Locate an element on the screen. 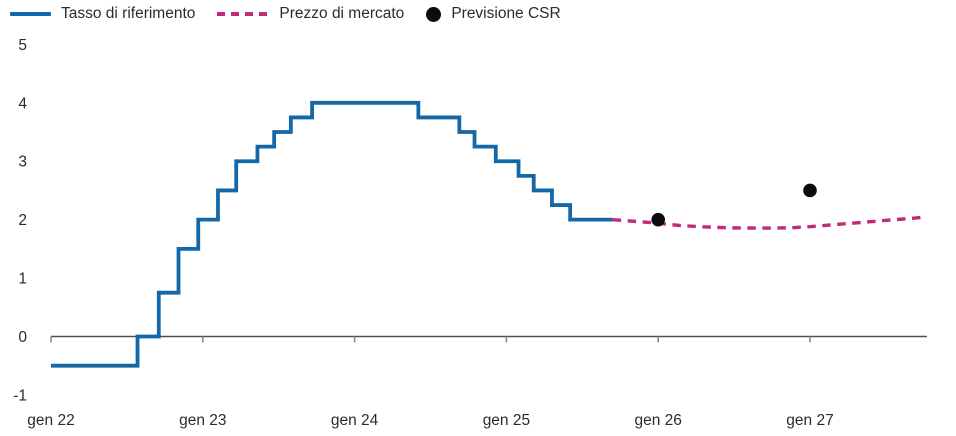 The height and width of the screenshot is (436, 956). x-axis-tick-label: gen 22 is located at coordinates (50, 420).